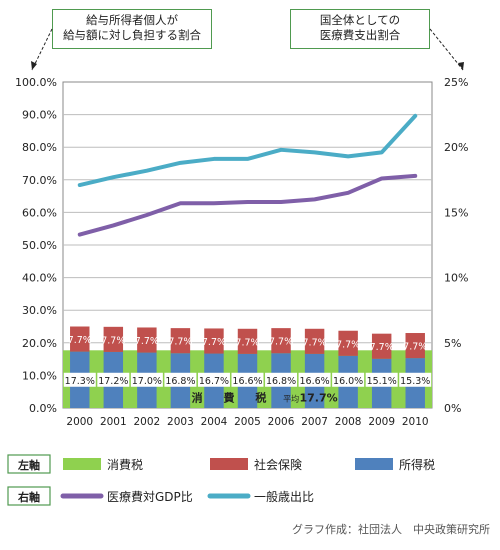 This screenshot has height=550, width=500. I want to click on right-axis-callout: 国全体としての 医療費支出割合, so click(360, 29).